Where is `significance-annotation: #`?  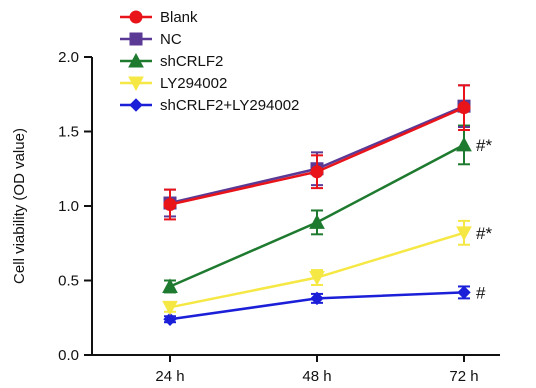 significance-annotation: # is located at coordinates (481, 292).